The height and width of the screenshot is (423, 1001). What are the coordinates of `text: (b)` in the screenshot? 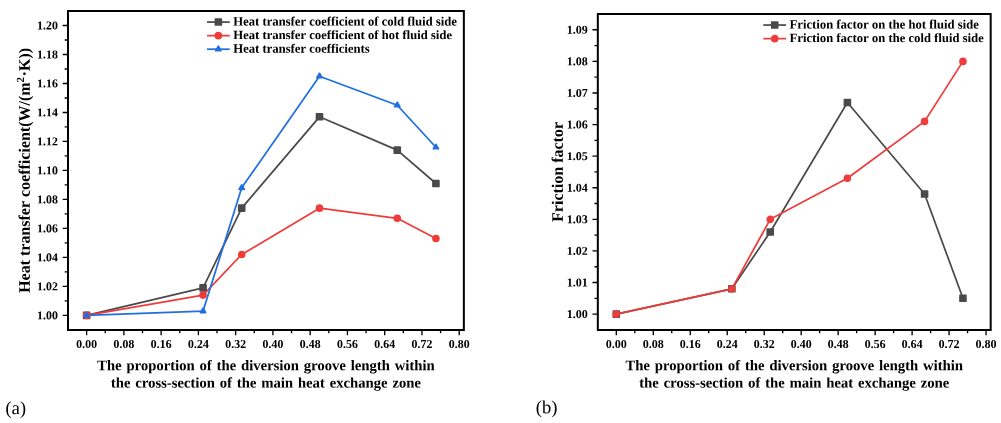 It's located at (546, 409).